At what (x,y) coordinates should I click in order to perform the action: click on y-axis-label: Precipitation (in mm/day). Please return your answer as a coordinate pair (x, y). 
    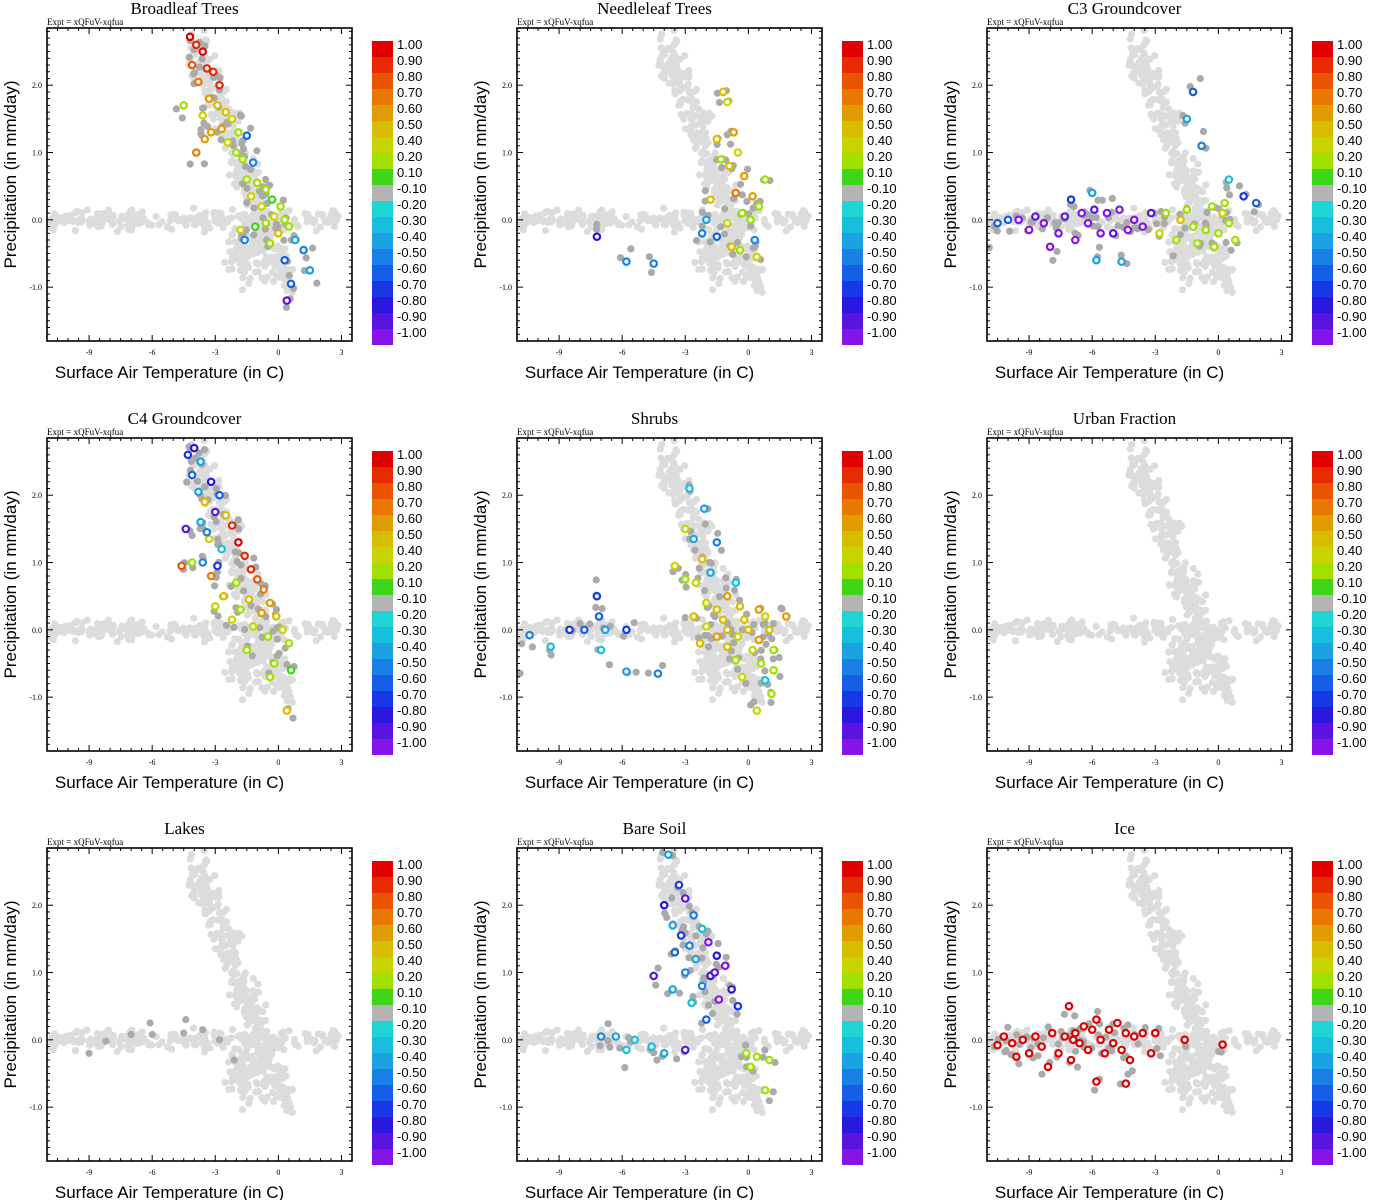
    Looking at the image, I should click on (10, 174).